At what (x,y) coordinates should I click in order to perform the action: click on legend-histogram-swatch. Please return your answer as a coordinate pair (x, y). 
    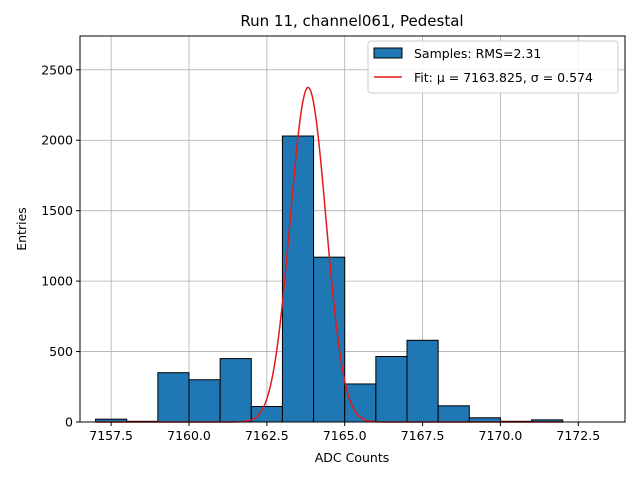
    Looking at the image, I should click on (388, 53).